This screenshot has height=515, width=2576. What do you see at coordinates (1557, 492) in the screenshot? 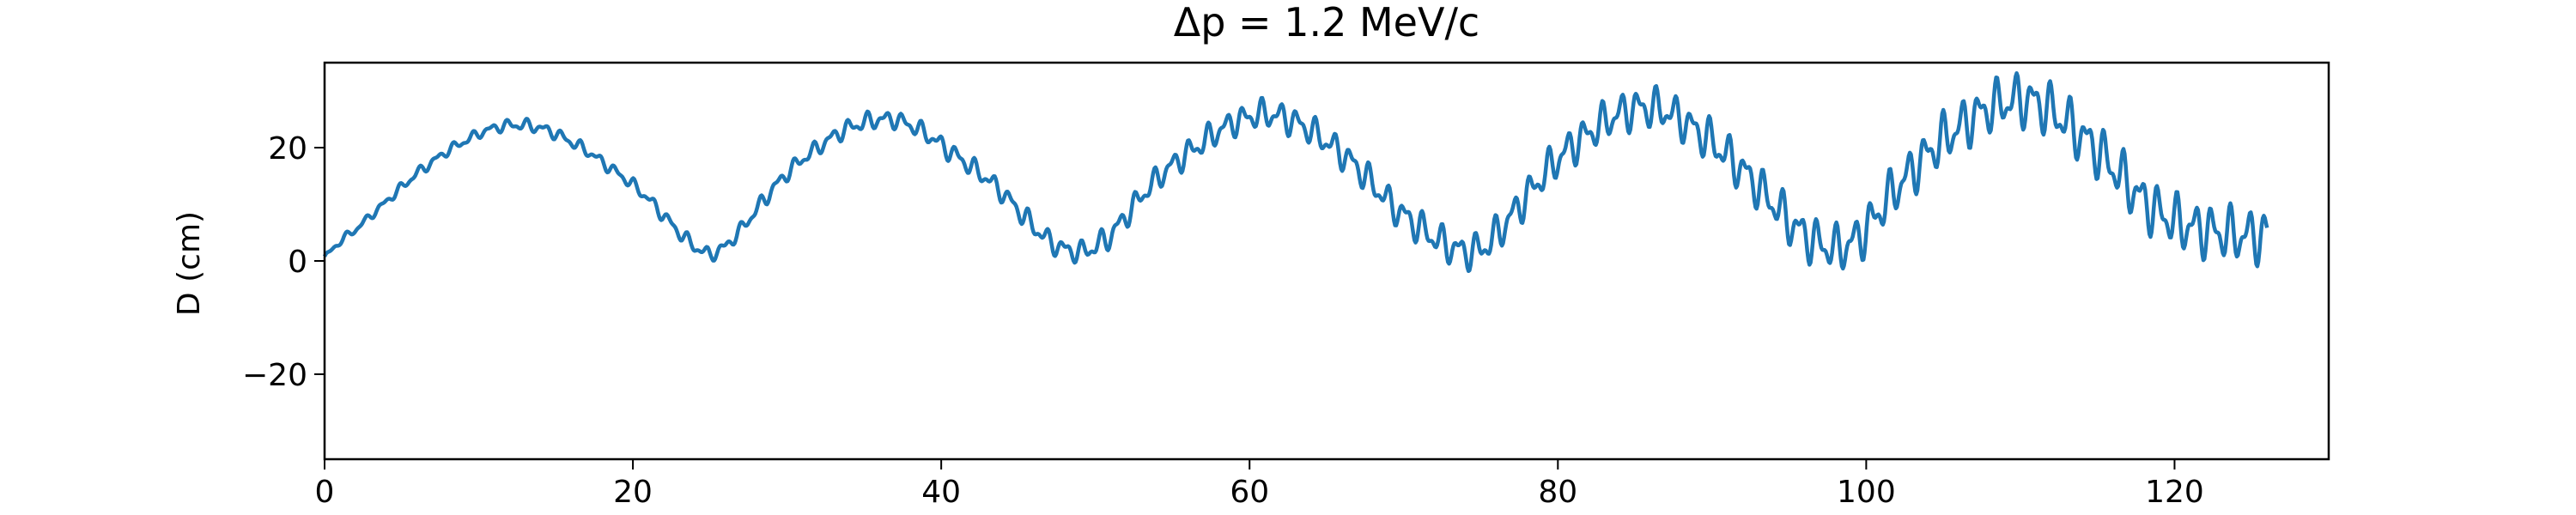
I see `x-tick-label: 80` at bounding box center [1557, 492].